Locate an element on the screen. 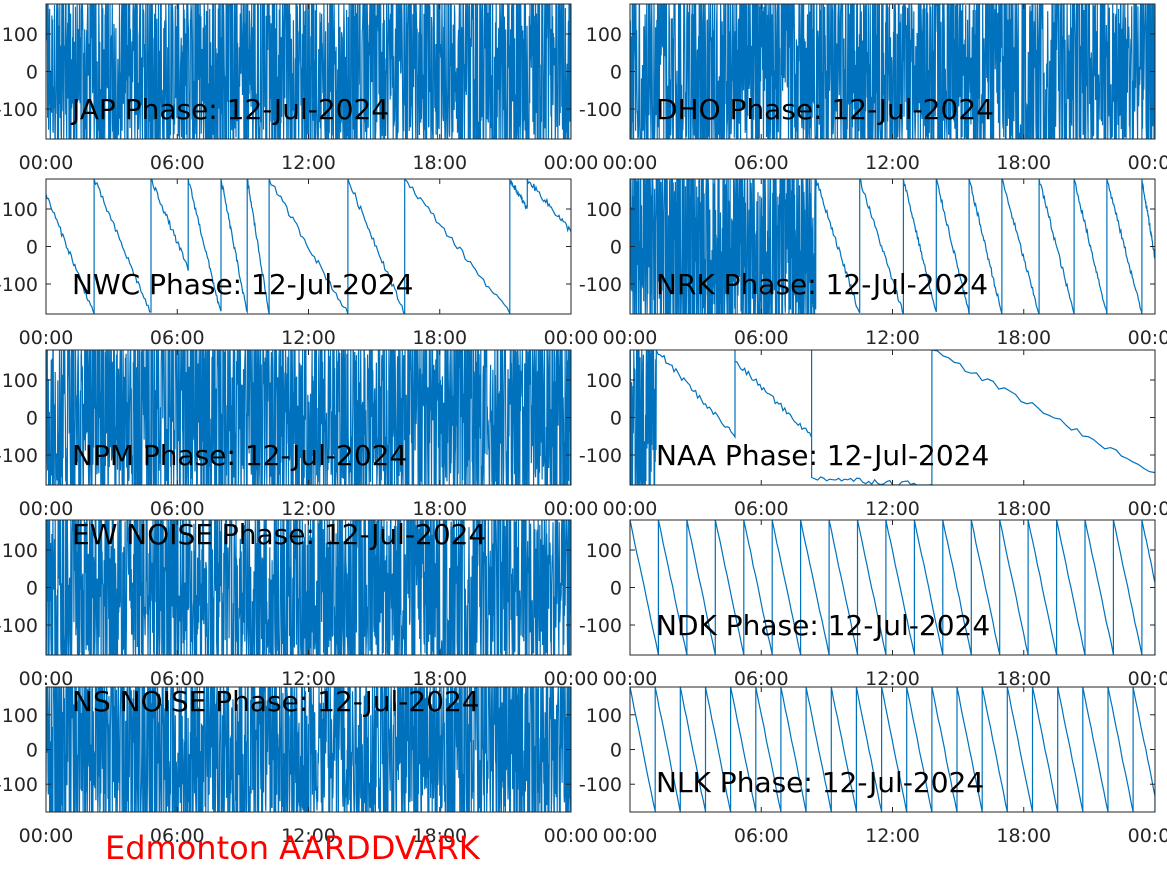  chart-title: NPM Phase: 12-Jul-2024 is located at coordinates (239, 455).